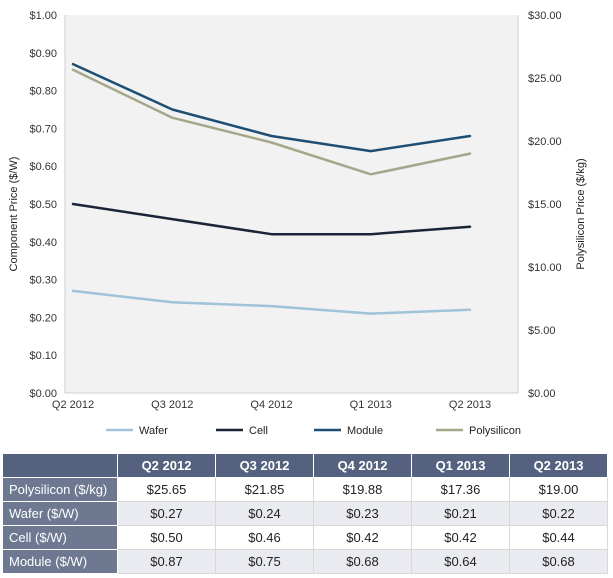  I want to click on table-cell: $0.87, so click(166, 561).